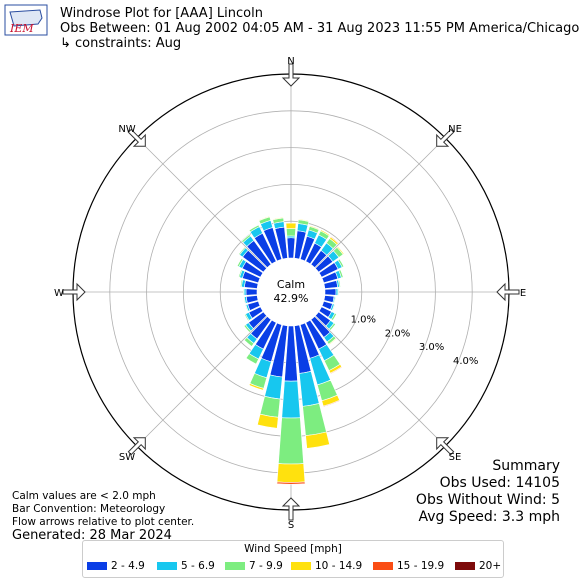 This screenshot has width=582, height=582. Describe the element at coordinates (489, 517) in the screenshot. I see `summary-avg-speed: Avg Speed: 3.3 mph` at that location.